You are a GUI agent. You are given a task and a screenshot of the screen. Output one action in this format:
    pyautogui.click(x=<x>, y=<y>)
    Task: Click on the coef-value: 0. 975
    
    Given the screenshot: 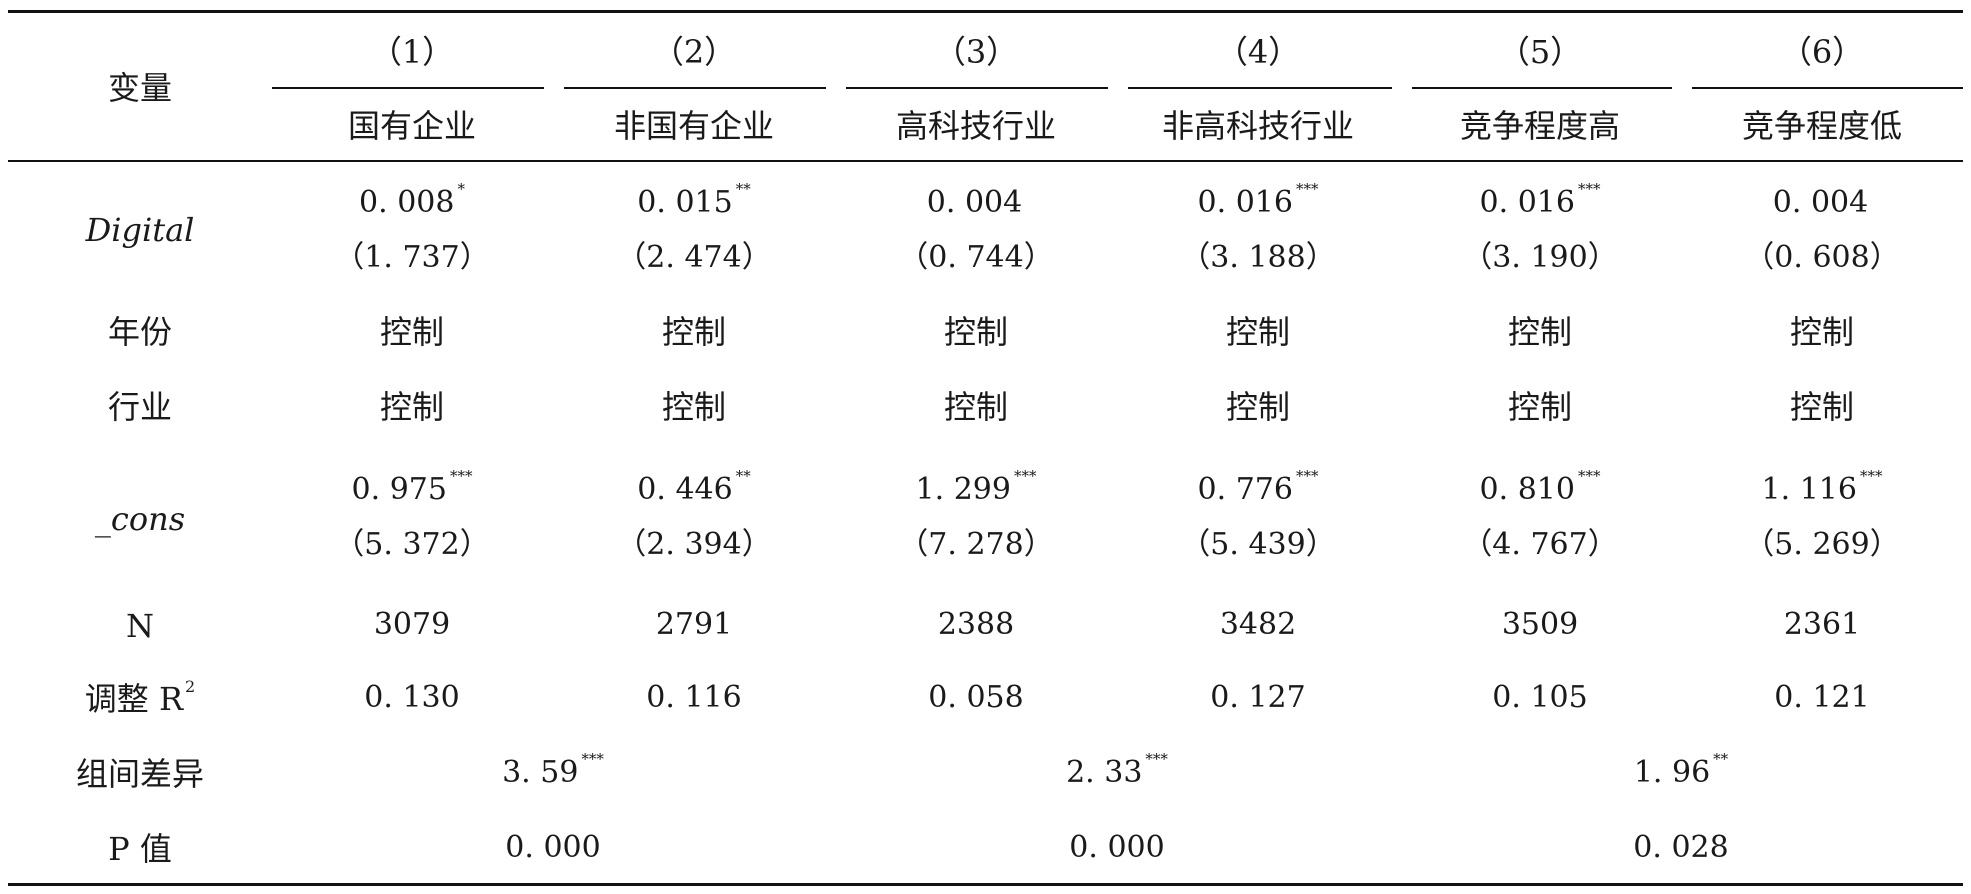 What is the action you would take?
    pyautogui.click(x=399, y=489)
    